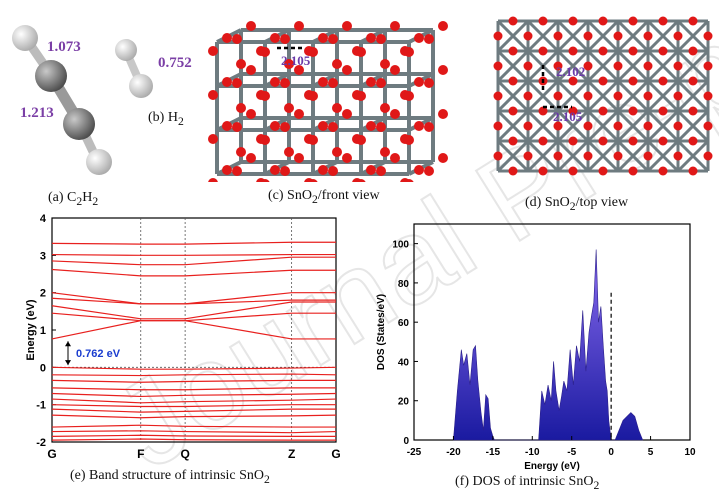 The image size is (719, 502). I want to click on y-tick-label: 4, so click(43, 219).